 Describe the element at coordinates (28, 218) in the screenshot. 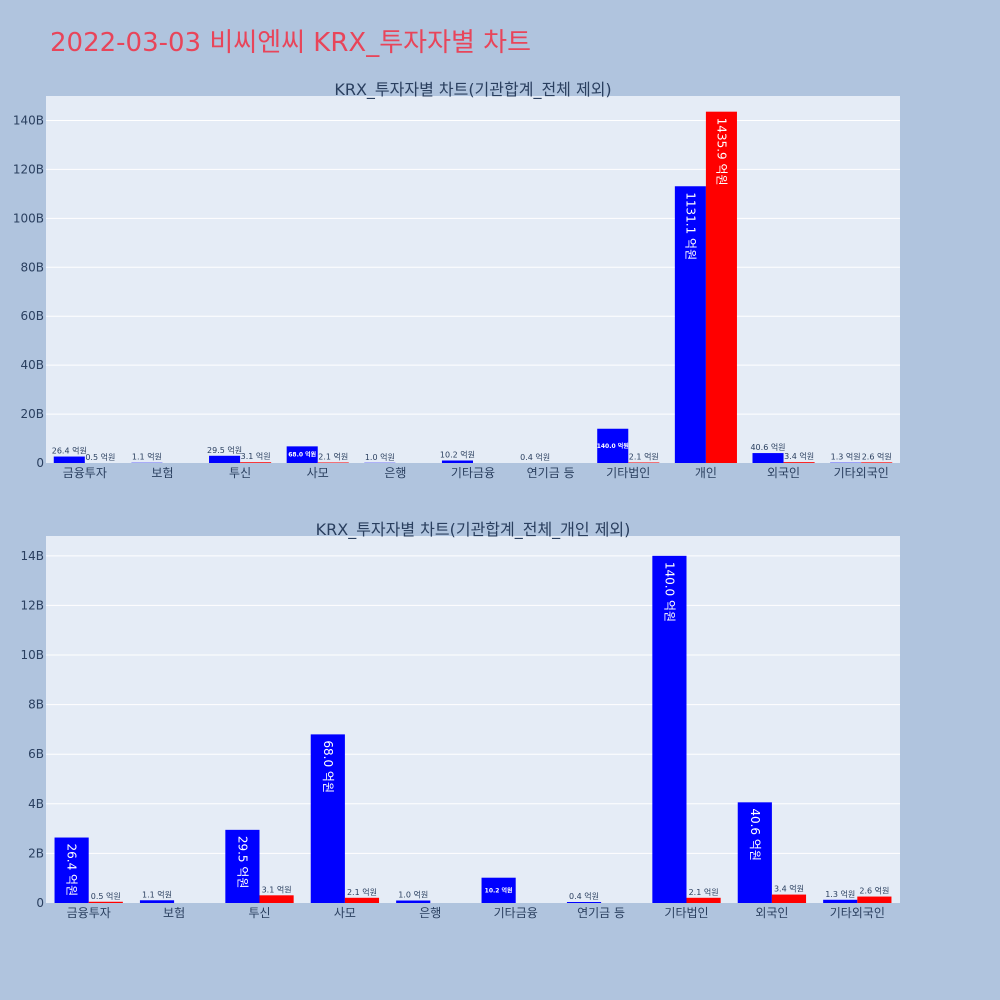

I see `y-tick-label: 100B` at that location.